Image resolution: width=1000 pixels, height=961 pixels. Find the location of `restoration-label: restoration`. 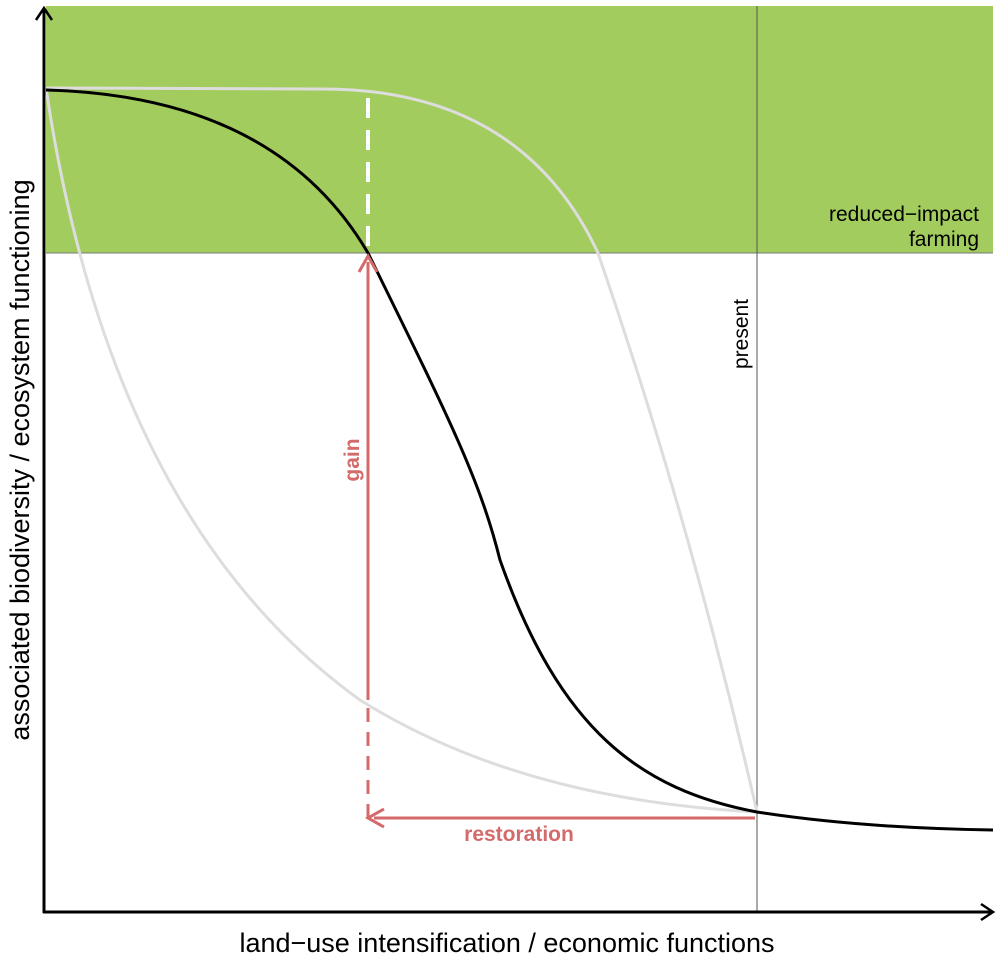

restoration-label: restoration is located at coordinates (519, 834).